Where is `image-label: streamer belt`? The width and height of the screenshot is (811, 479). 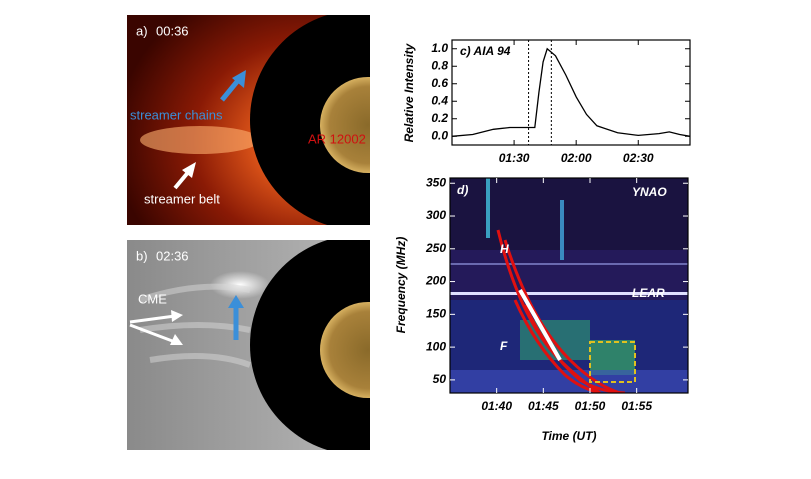 image-label: streamer belt is located at coordinates (182, 198).